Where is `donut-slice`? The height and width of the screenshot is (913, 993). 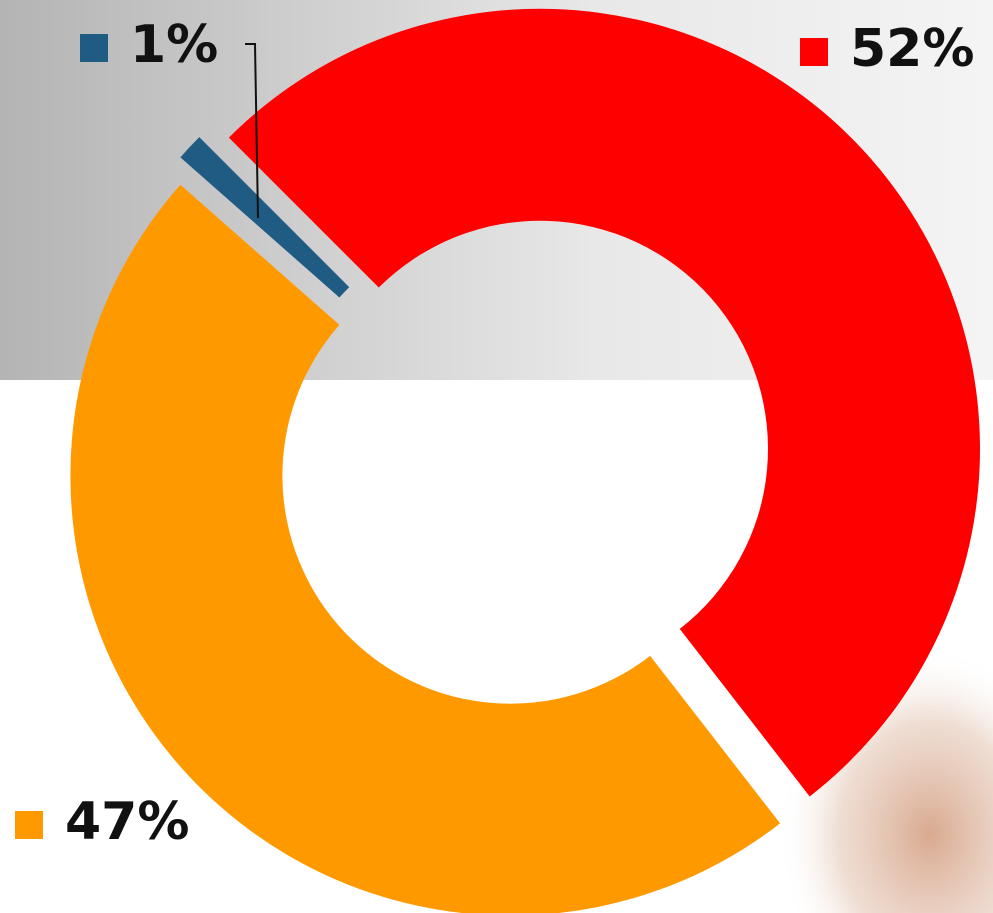 donut-slice is located at coordinates (265, 217).